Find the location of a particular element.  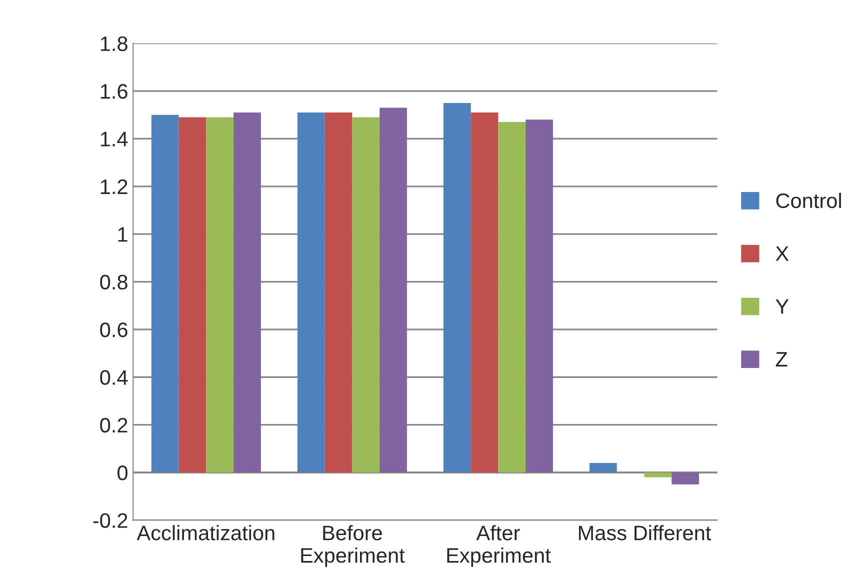

legend-label: Z is located at coordinates (782, 359).